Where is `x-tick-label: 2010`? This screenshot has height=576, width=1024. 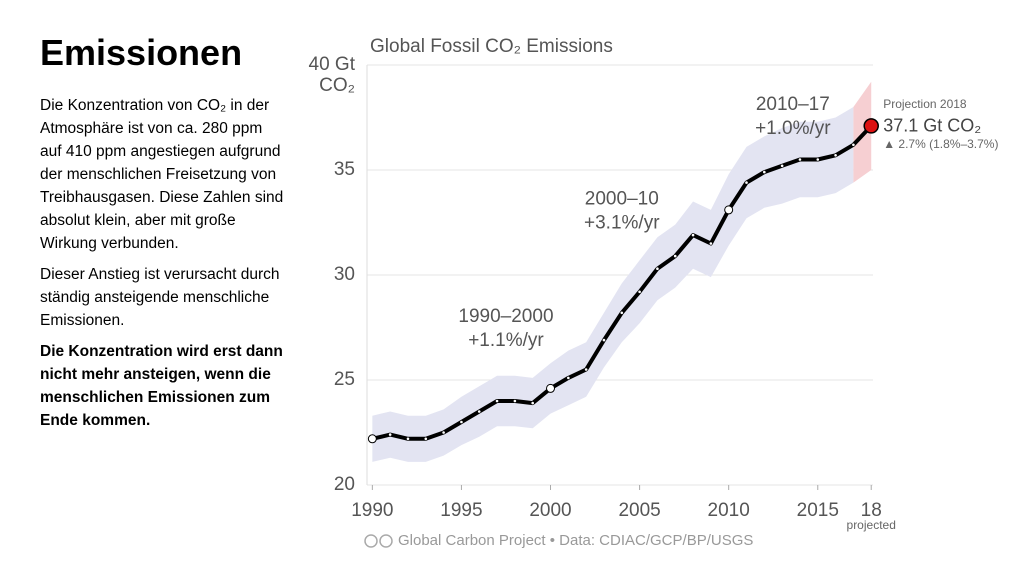 x-tick-label: 2010 is located at coordinates (728, 510).